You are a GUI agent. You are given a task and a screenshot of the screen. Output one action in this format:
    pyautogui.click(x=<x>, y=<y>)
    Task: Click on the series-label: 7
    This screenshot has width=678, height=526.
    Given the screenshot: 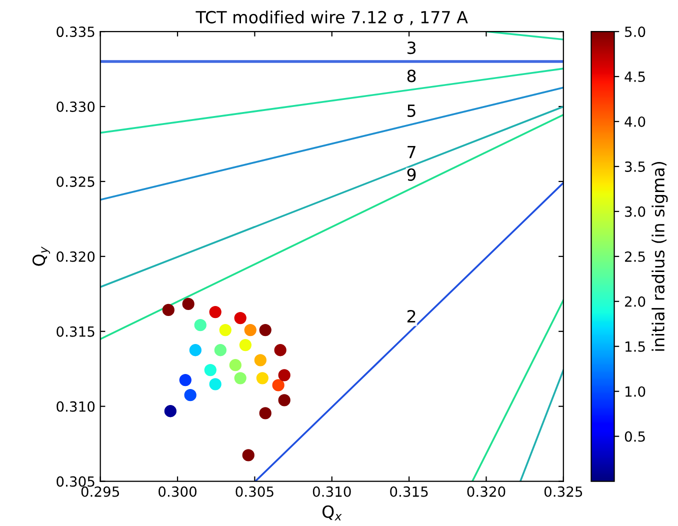 What is the action you would take?
    pyautogui.click(x=412, y=152)
    